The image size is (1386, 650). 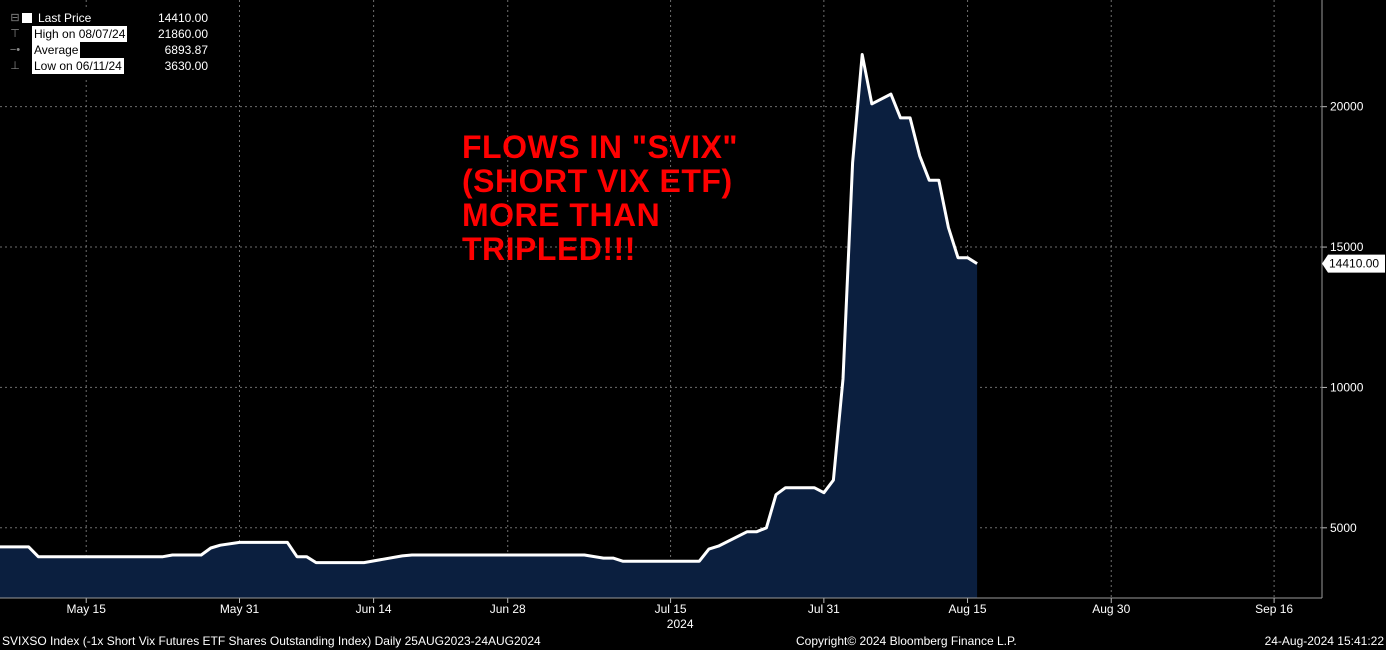 I want to click on collapse-icon: ⊟, so click(x=15, y=18).